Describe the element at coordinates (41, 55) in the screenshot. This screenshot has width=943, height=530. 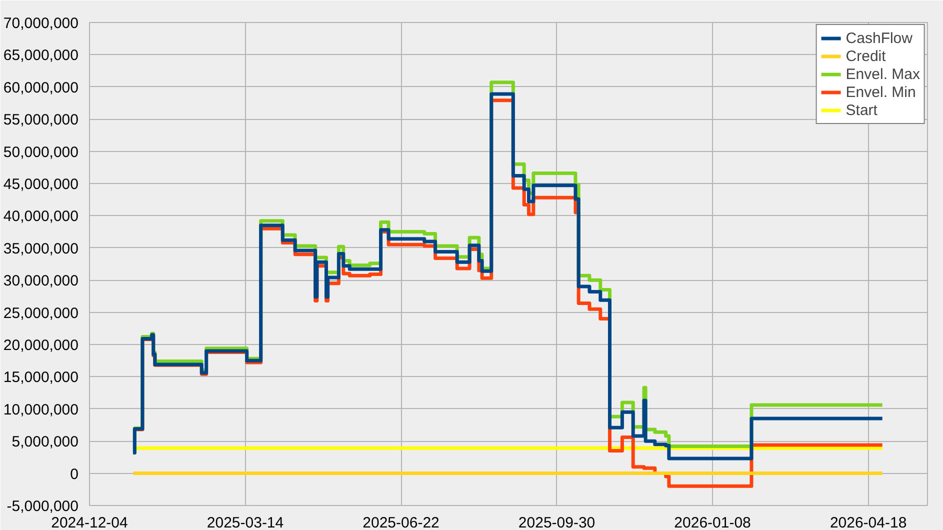
I see `y-tick-label: 65,000,000` at that location.